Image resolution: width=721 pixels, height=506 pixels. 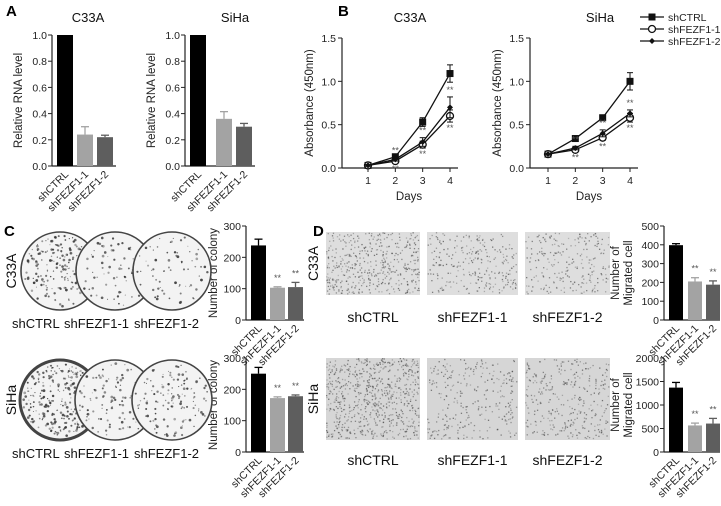 I want to click on y-axis-label: Number of colony, so click(x=214, y=405).